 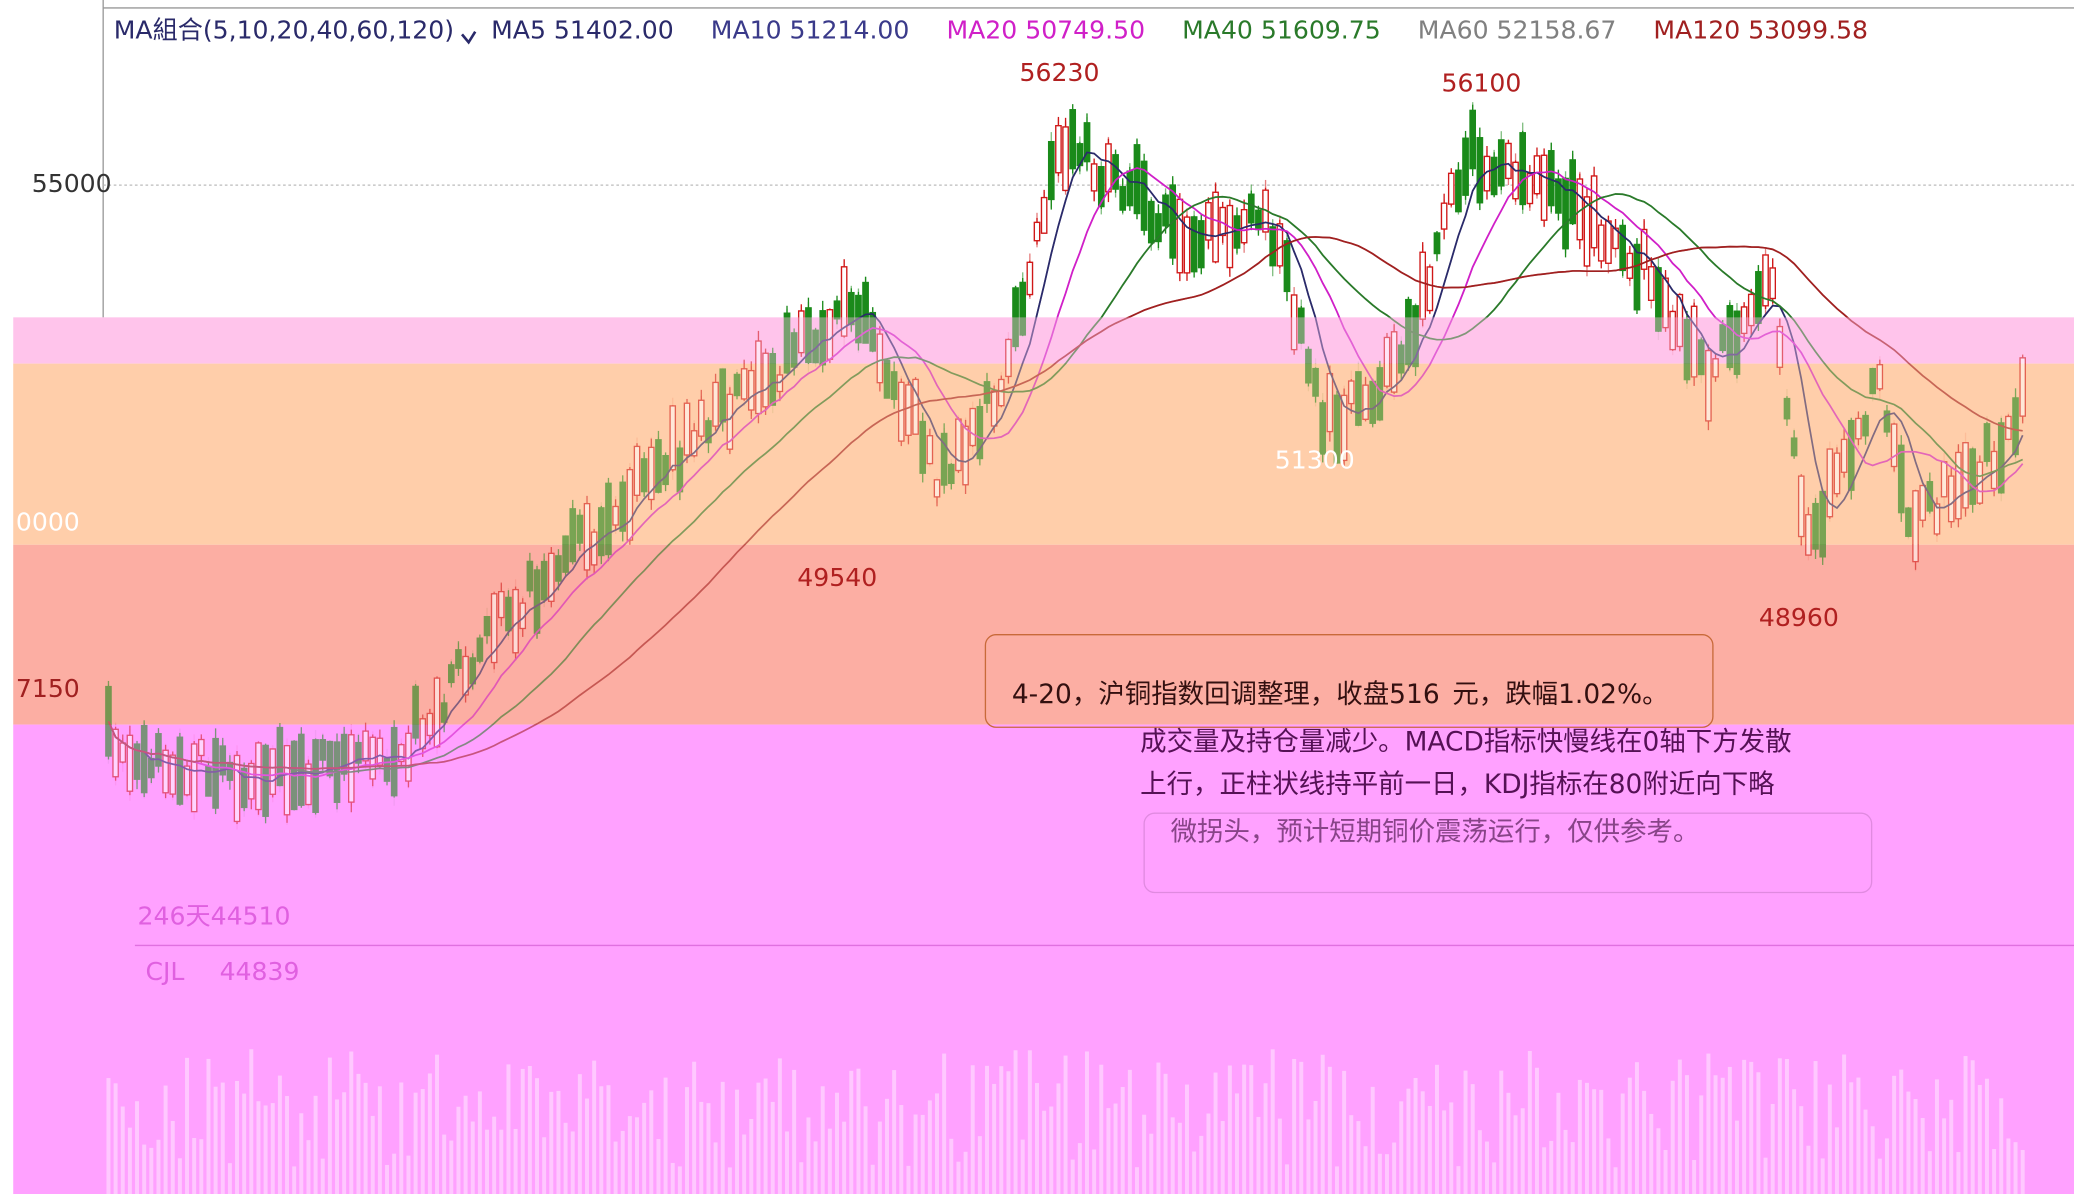 I want to click on y-label: 7150, so click(x=48, y=688).